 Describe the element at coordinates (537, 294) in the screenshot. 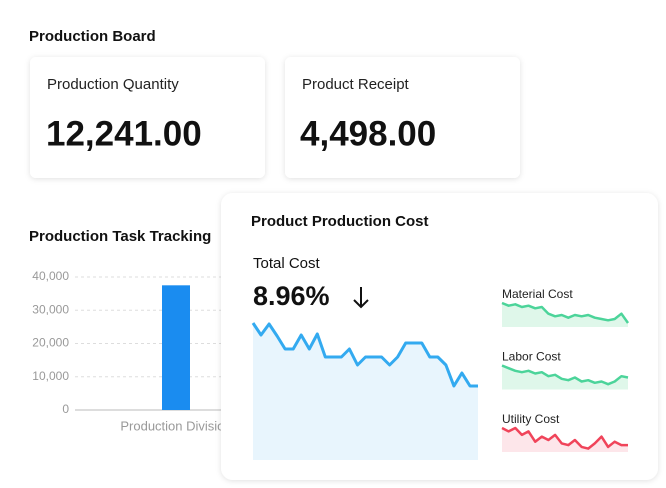

I see `sparkline-title: Material Cost` at that location.